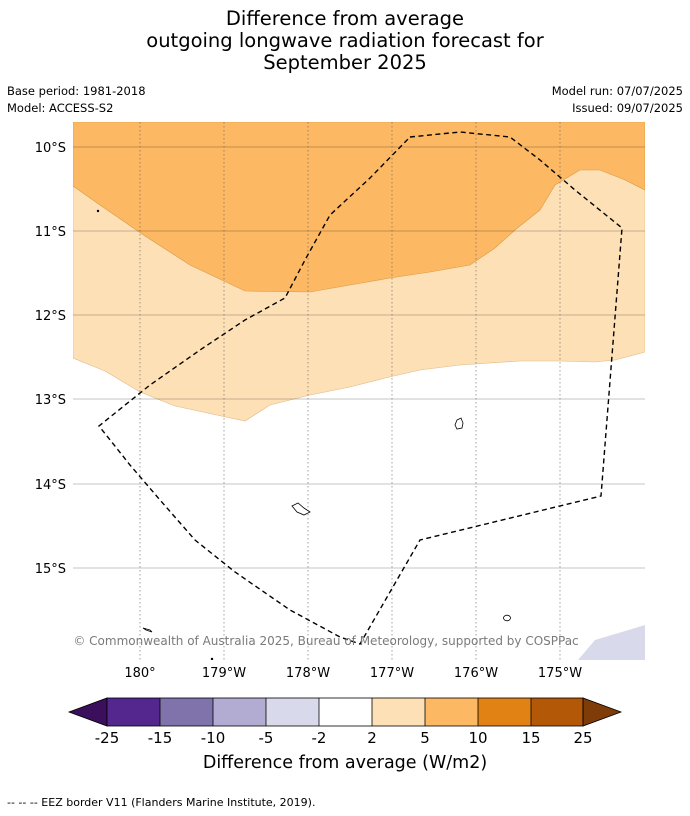 The height and width of the screenshot is (816, 690). I want to click on colorbar-tick-2: -15, so click(160, 738).